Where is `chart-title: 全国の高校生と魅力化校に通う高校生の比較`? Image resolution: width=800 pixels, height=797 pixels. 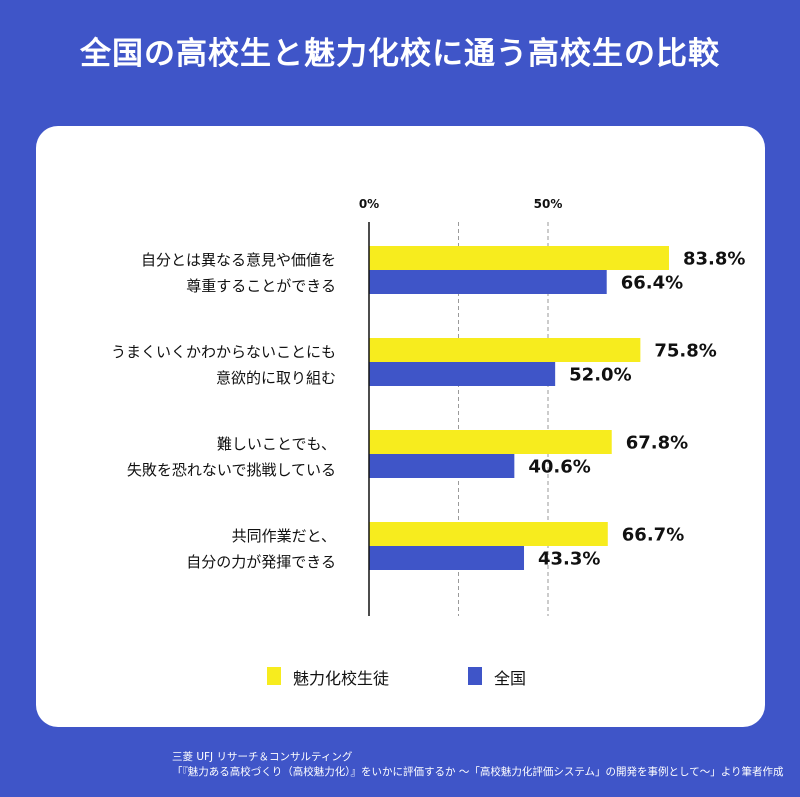 chart-title: 全国の高校生と魅力化校に通う高校生の比較 is located at coordinates (400, 54).